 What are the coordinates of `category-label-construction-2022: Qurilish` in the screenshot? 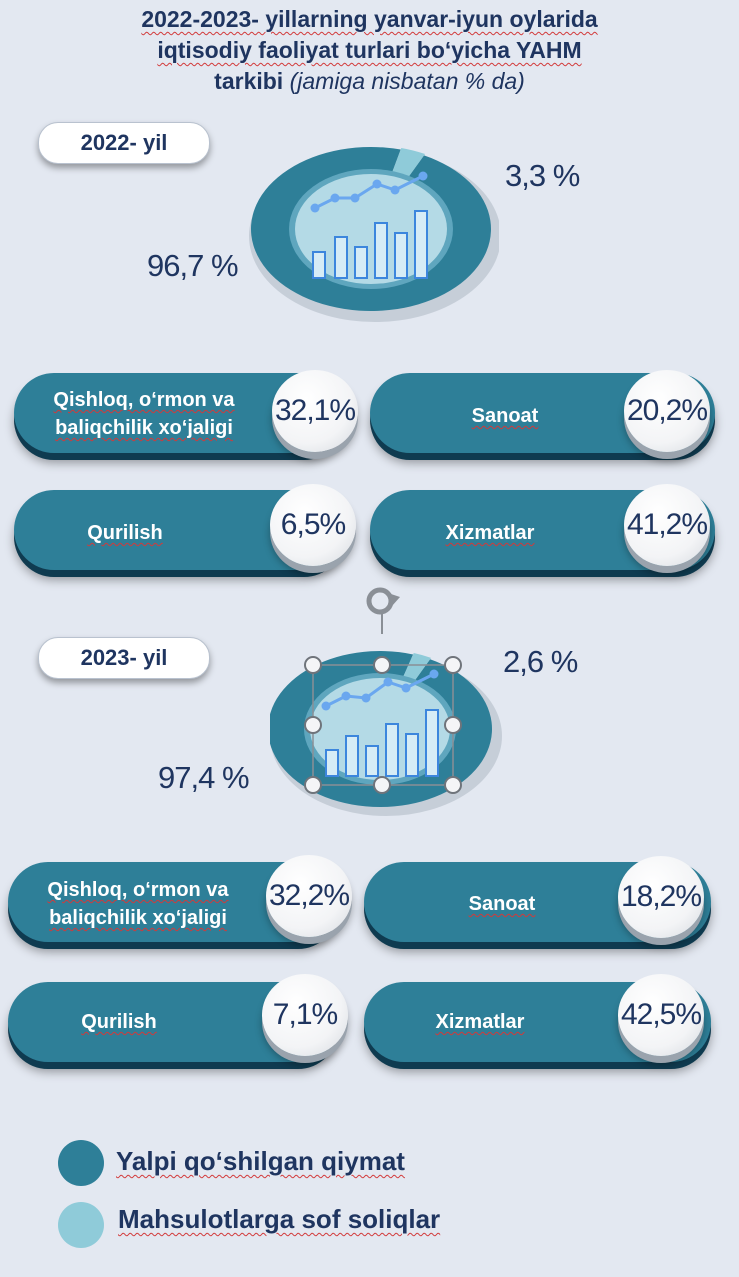 It's located at (125, 533).